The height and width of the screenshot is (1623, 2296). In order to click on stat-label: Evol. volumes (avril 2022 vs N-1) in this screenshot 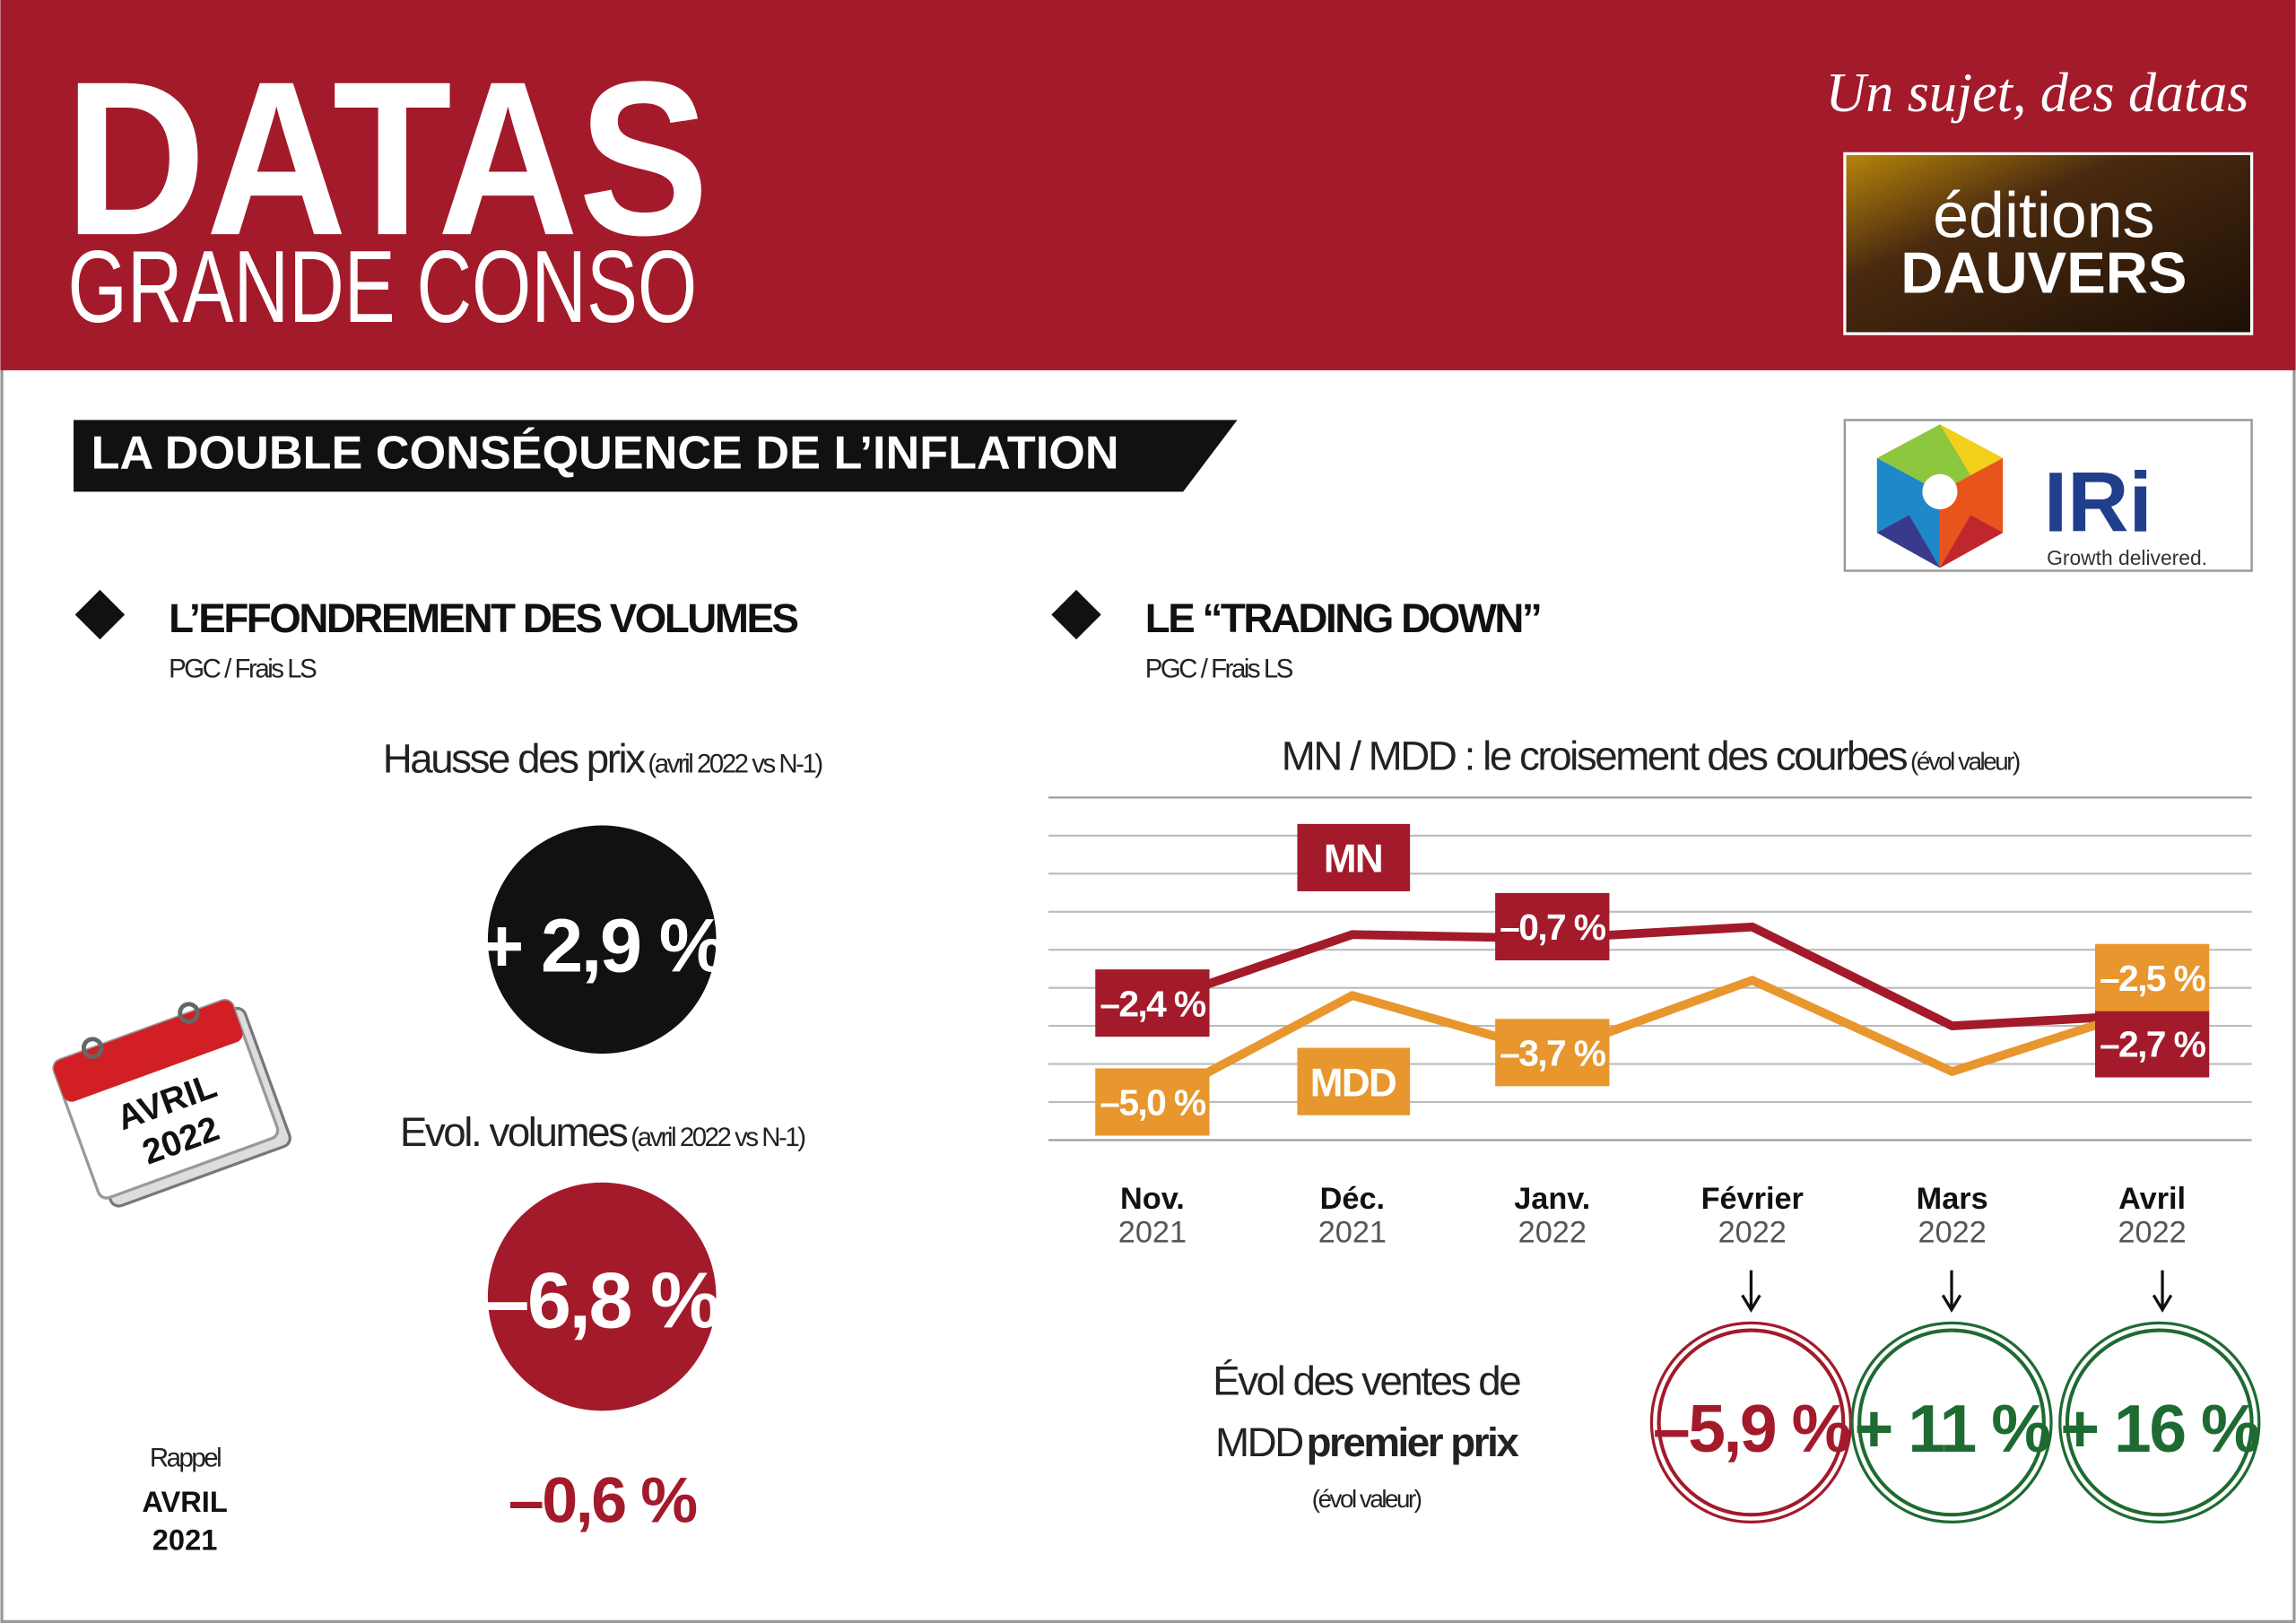, I will do `click(602, 1132)`.